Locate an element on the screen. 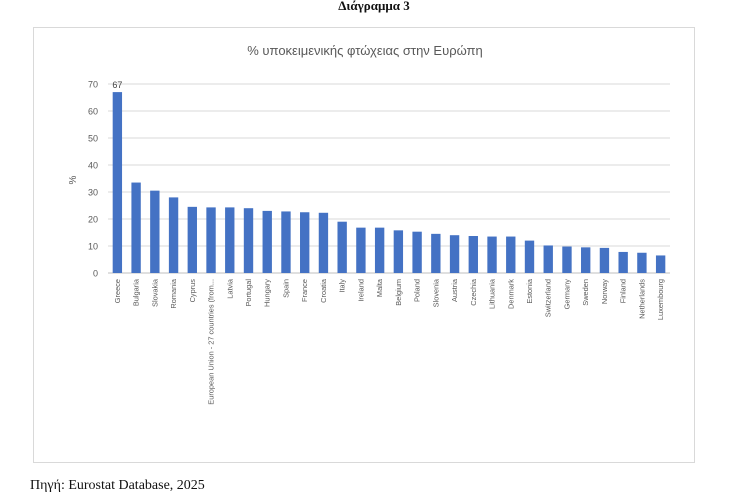  x-tick-label: Malta is located at coordinates (379, 287).